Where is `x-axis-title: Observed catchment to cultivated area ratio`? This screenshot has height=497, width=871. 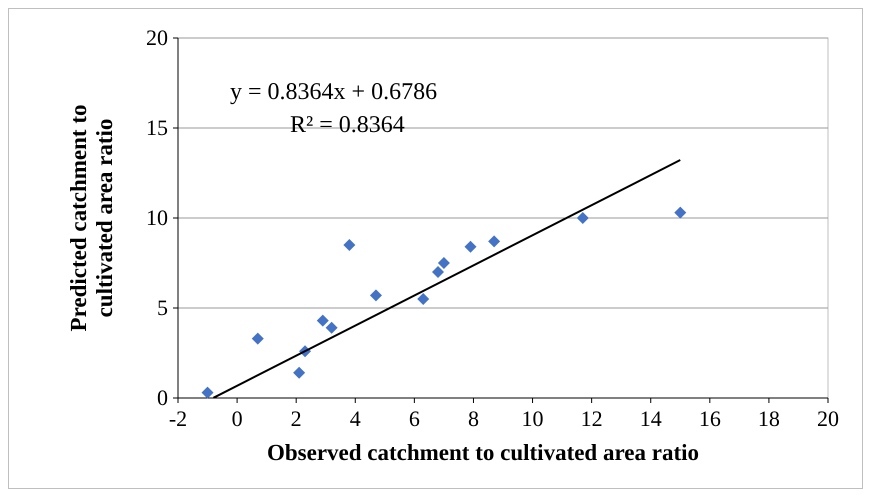 x-axis-title: Observed catchment to cultivated area ratio is located at coordinates (483, 452).